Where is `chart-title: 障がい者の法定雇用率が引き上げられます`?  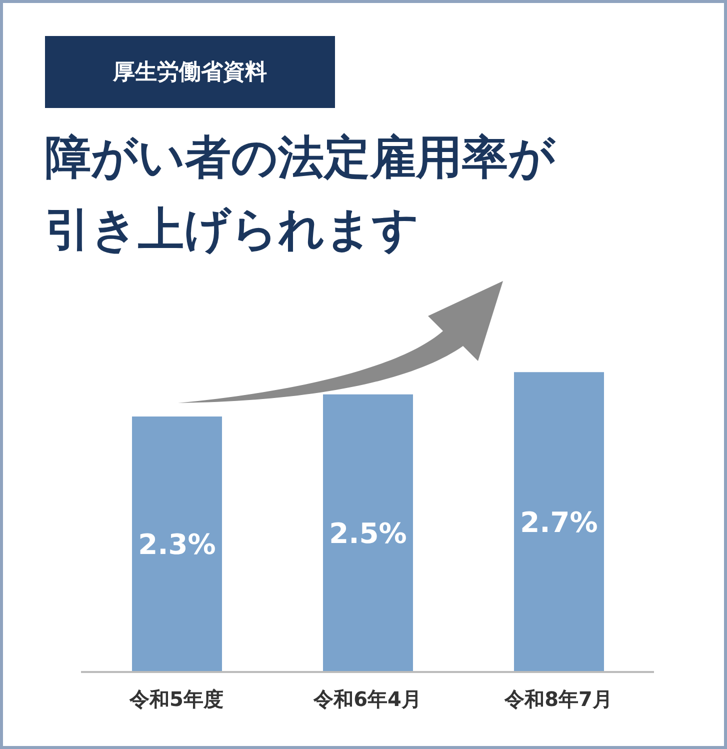 chart-title: 障がい者の法定雇用率が引き上げられます is located at coordinates (300, 193).